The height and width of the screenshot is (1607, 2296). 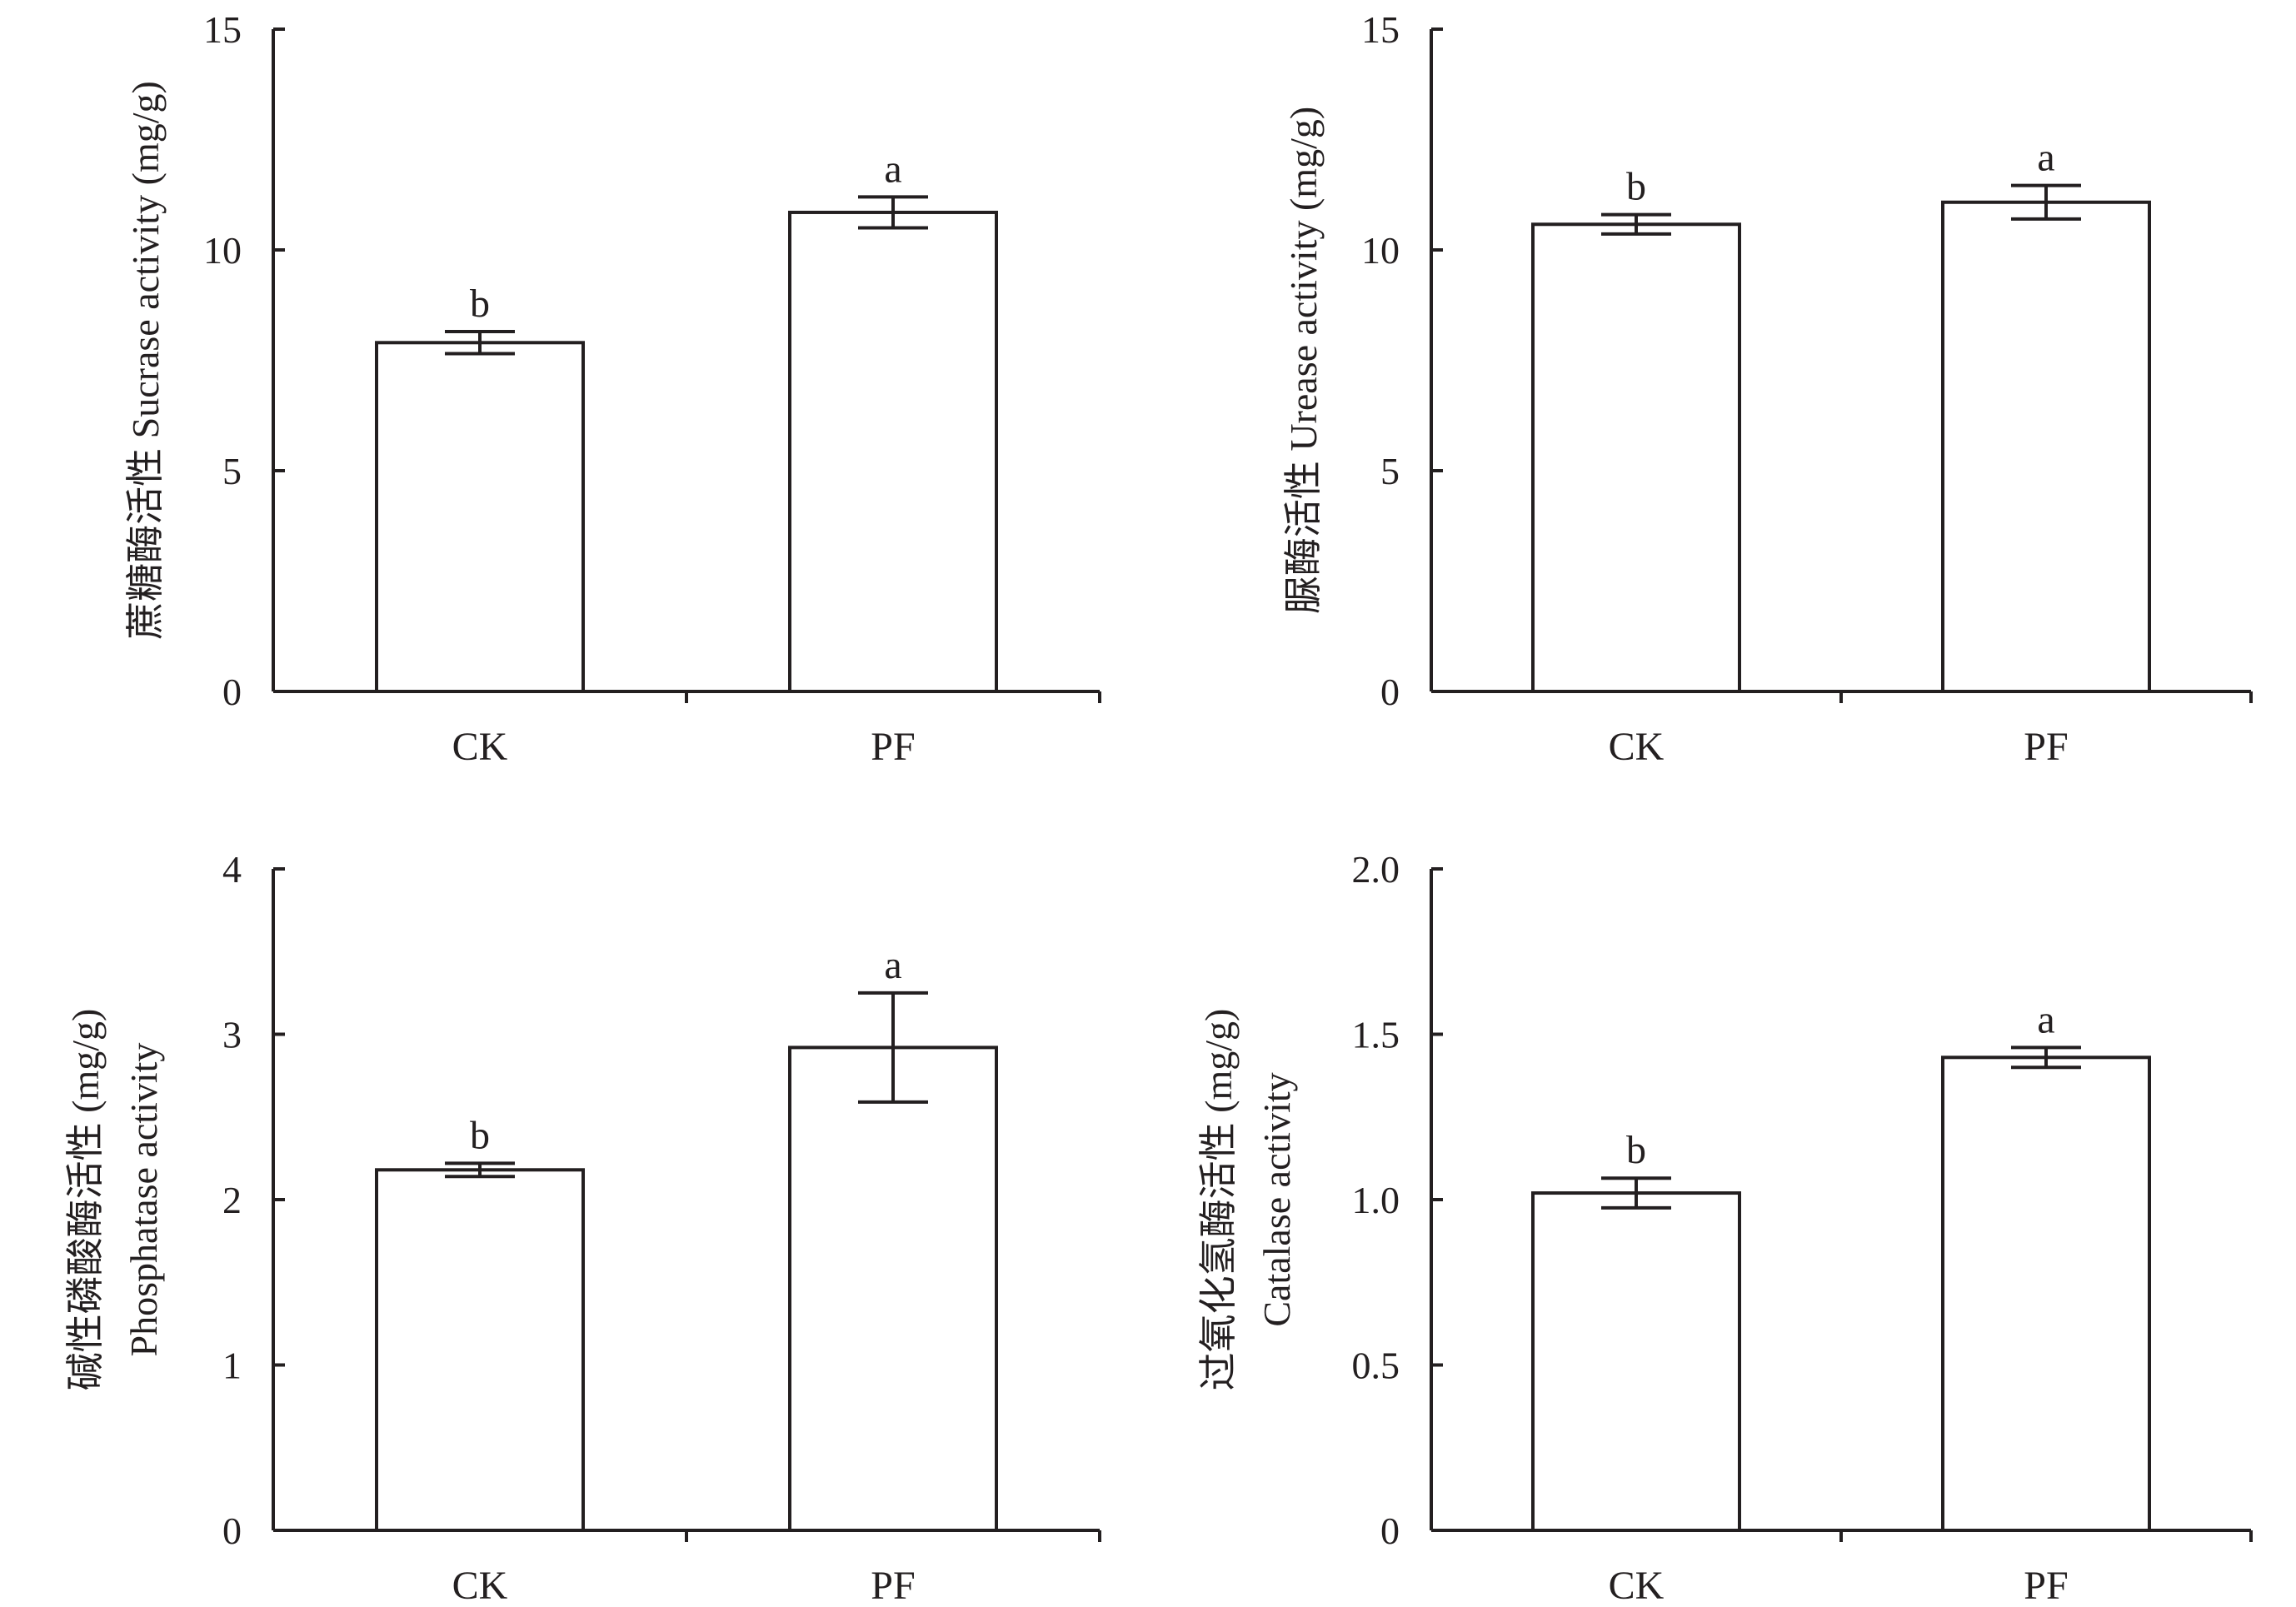 I want to click on y-axis-label: Catalase activity, so click(x=1276, y=1199).